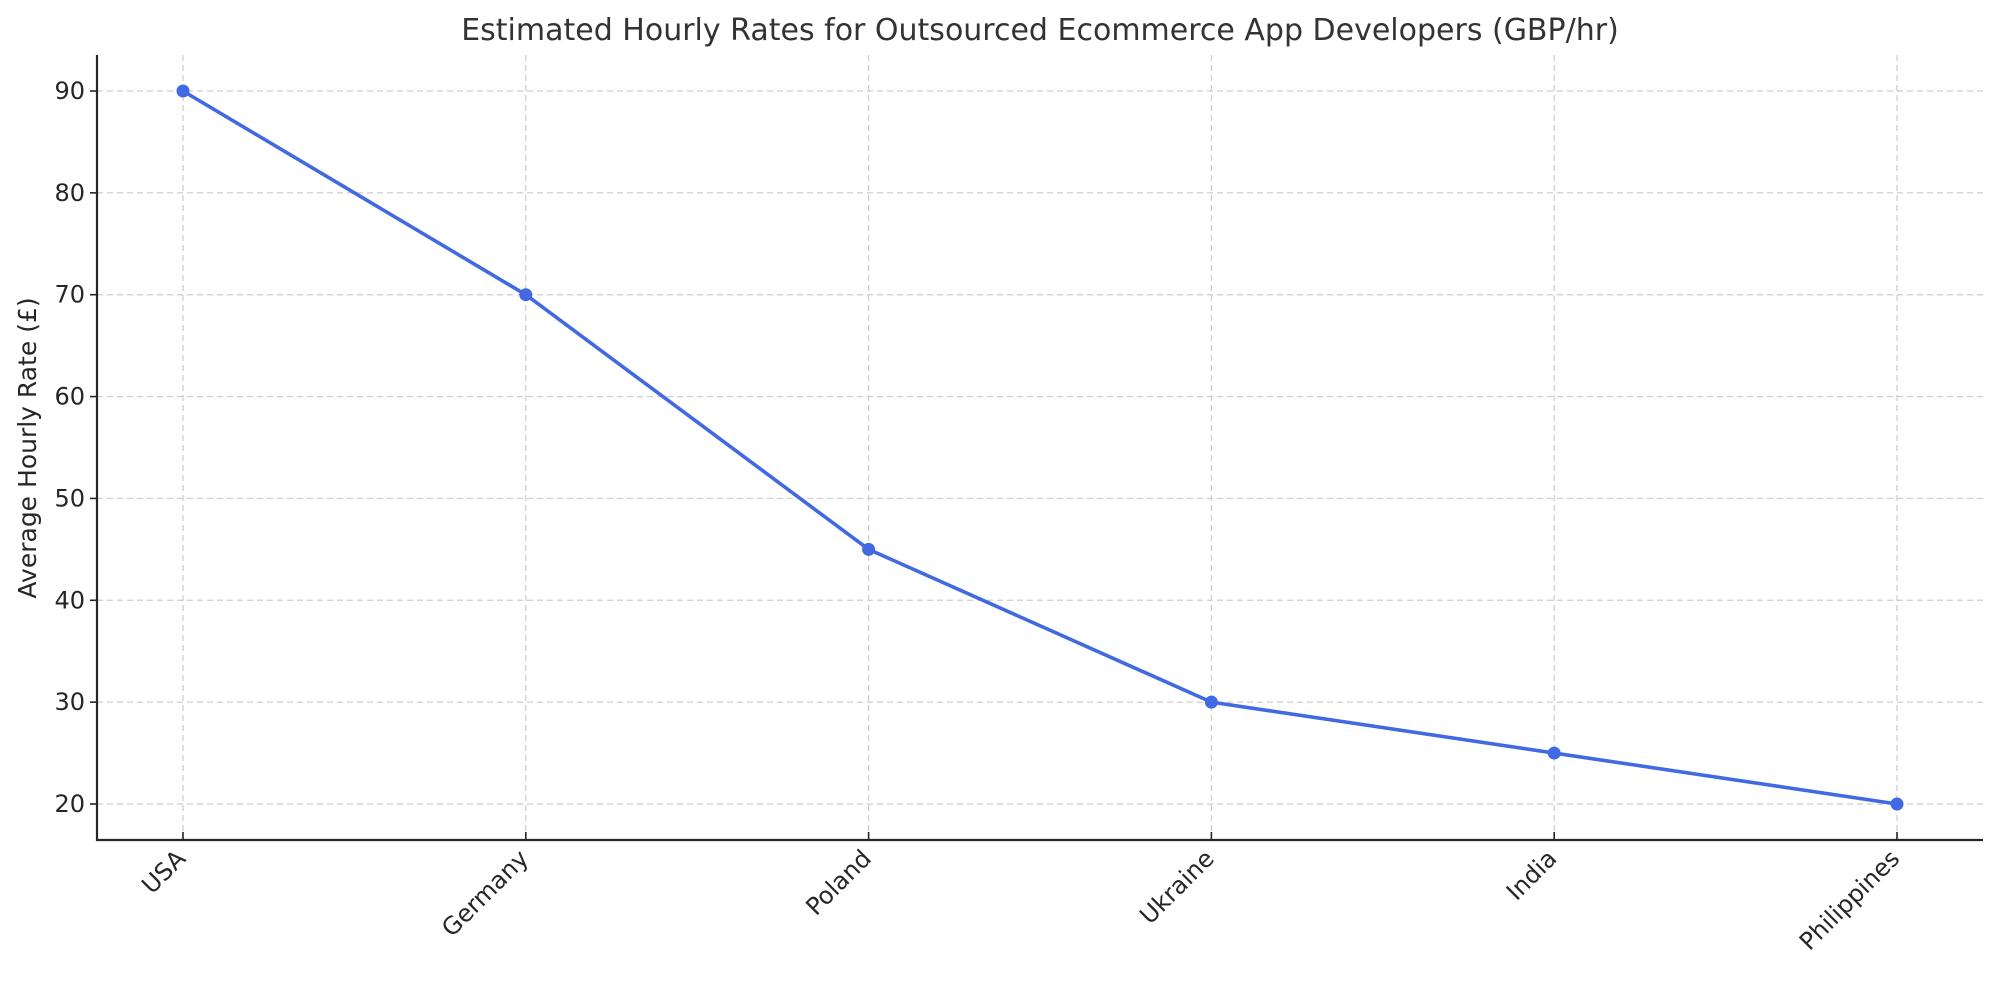 This screenshot has height=992, width=1999. I want to click on y-tick-label: 50, so click(69, 498).